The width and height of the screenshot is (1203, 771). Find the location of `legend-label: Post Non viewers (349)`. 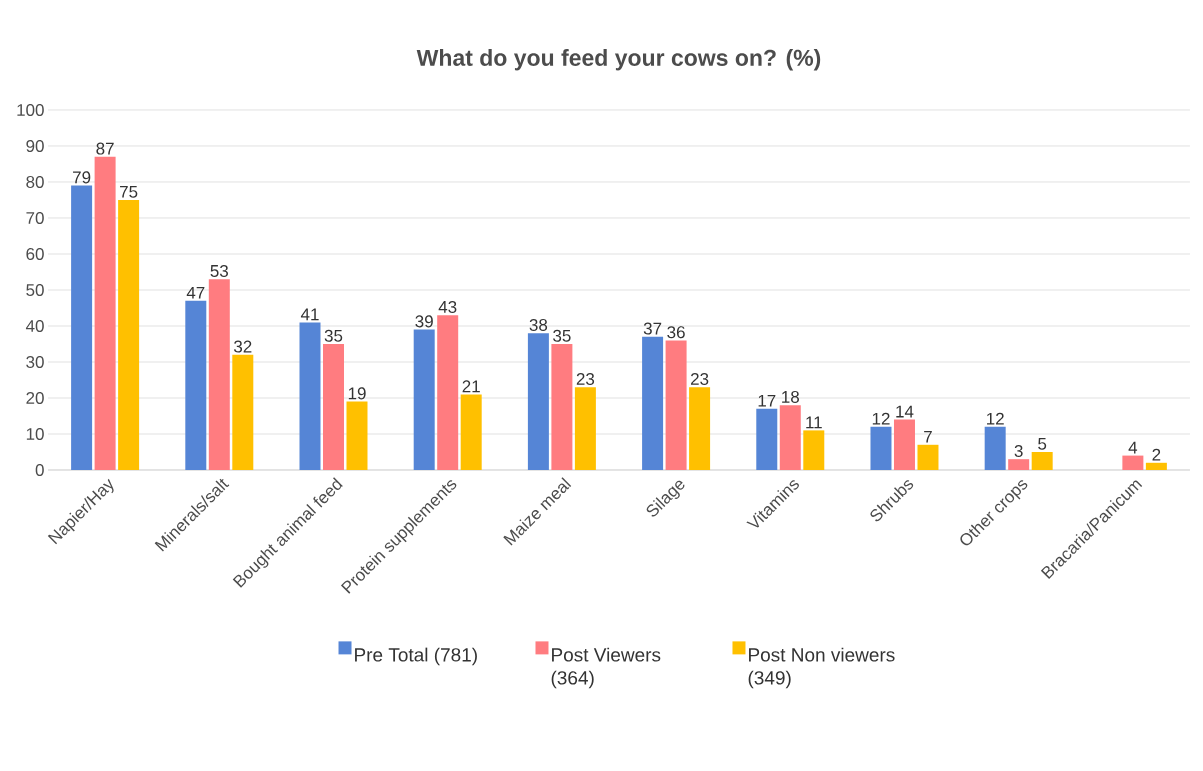

legend-label: Post Non viewers (349) is located at coordinates (821, 668).